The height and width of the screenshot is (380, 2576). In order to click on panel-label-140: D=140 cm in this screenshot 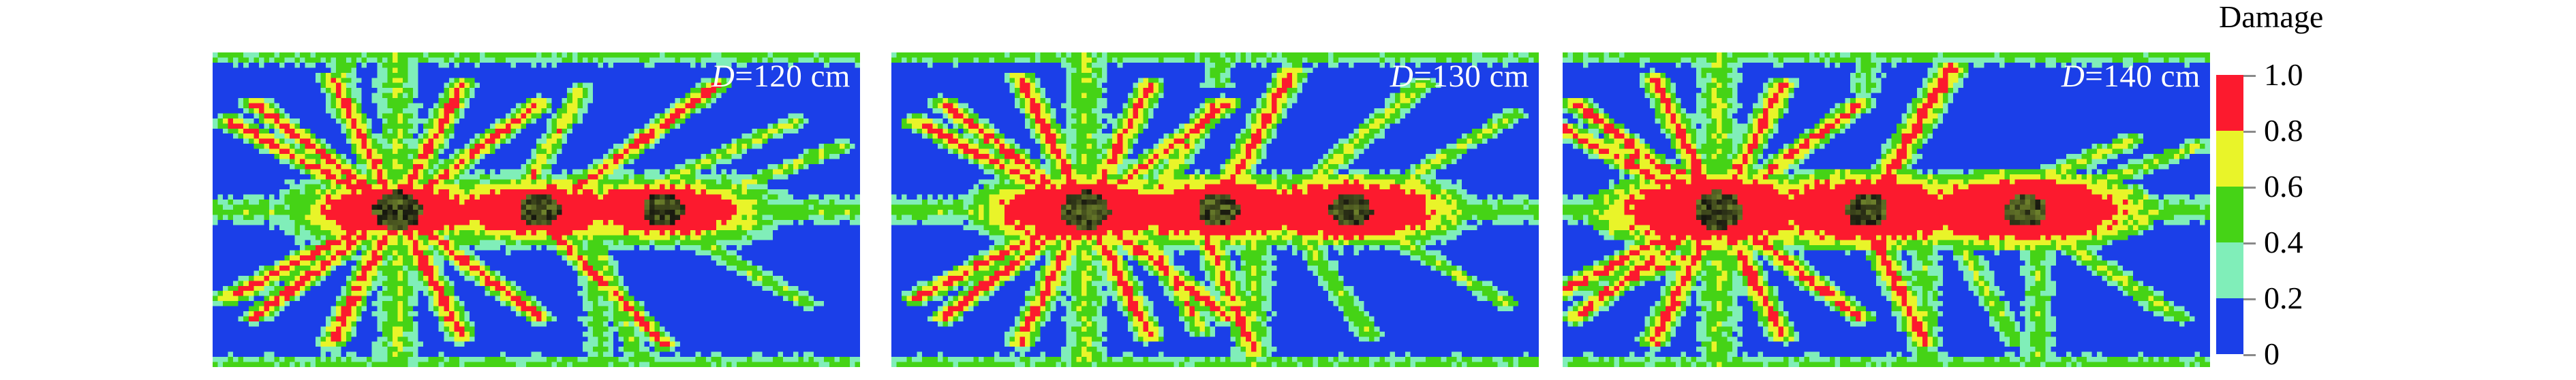, I will do `click(2131, 77)`.